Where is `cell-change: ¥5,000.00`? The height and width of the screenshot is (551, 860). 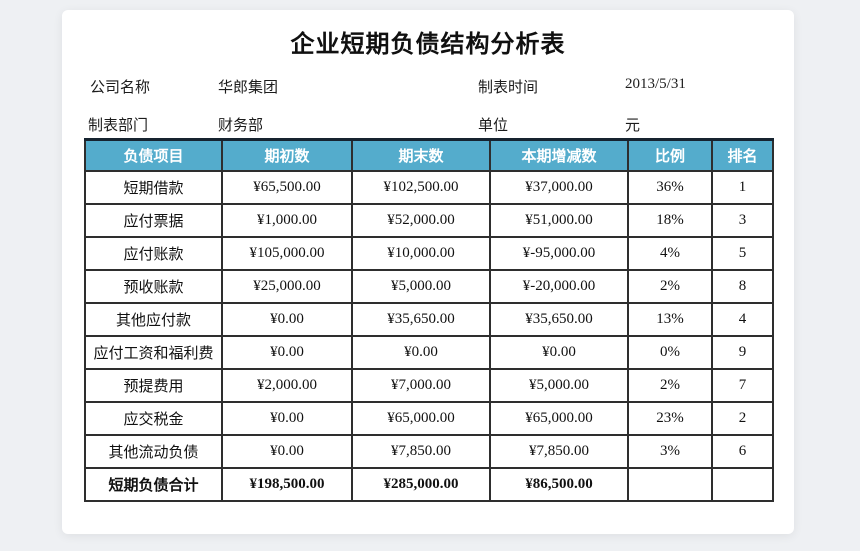 cell-change: ¥5,000.00 is located at coordinates (559, 385).